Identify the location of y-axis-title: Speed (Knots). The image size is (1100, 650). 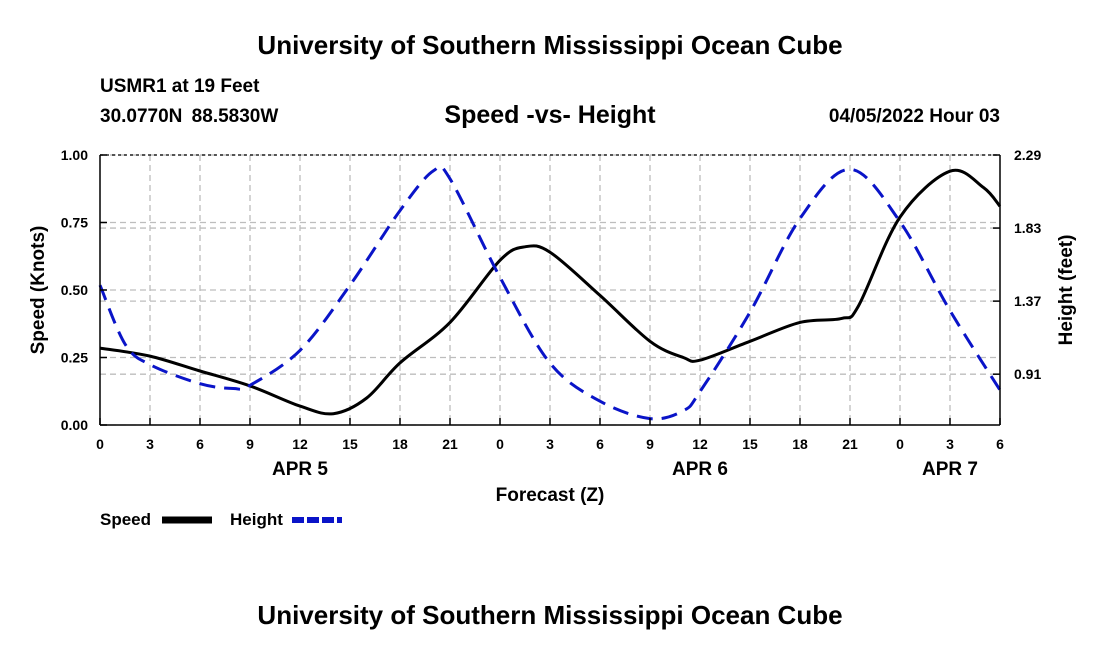
(38, 290).